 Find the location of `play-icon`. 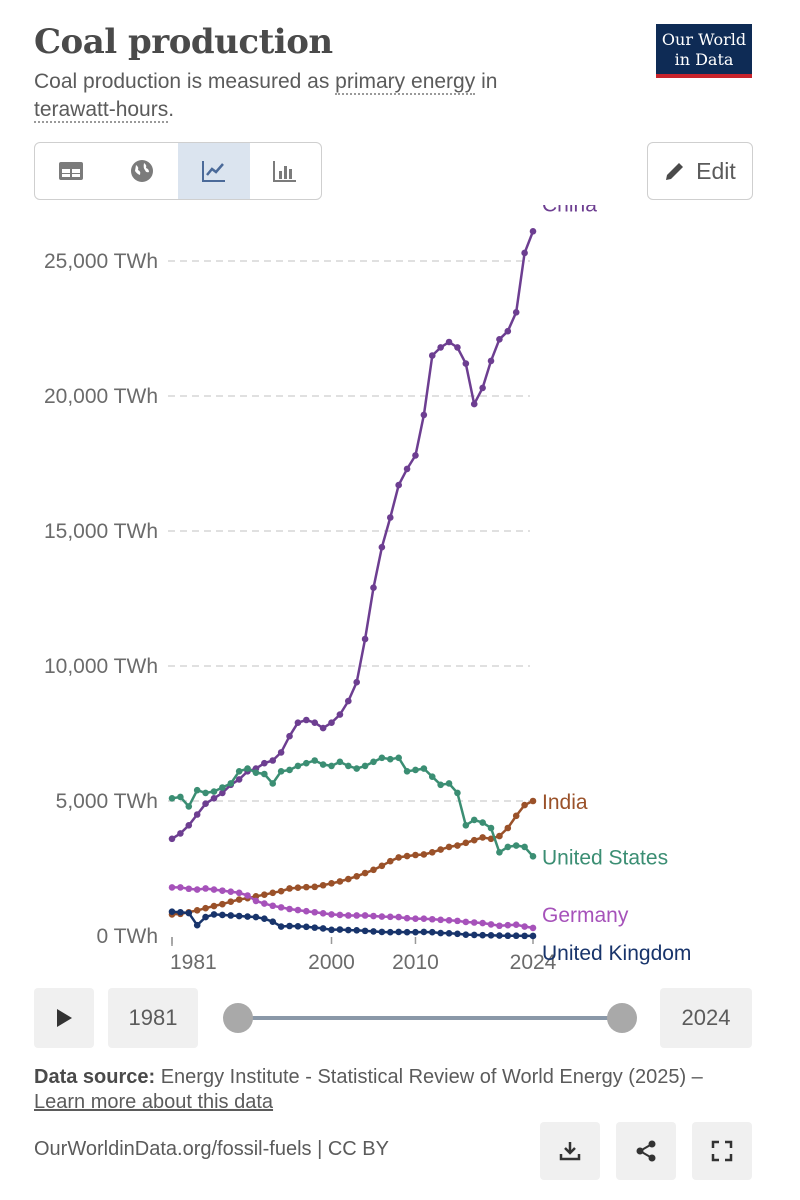

play-icon is located at coordinates (64, 1018).